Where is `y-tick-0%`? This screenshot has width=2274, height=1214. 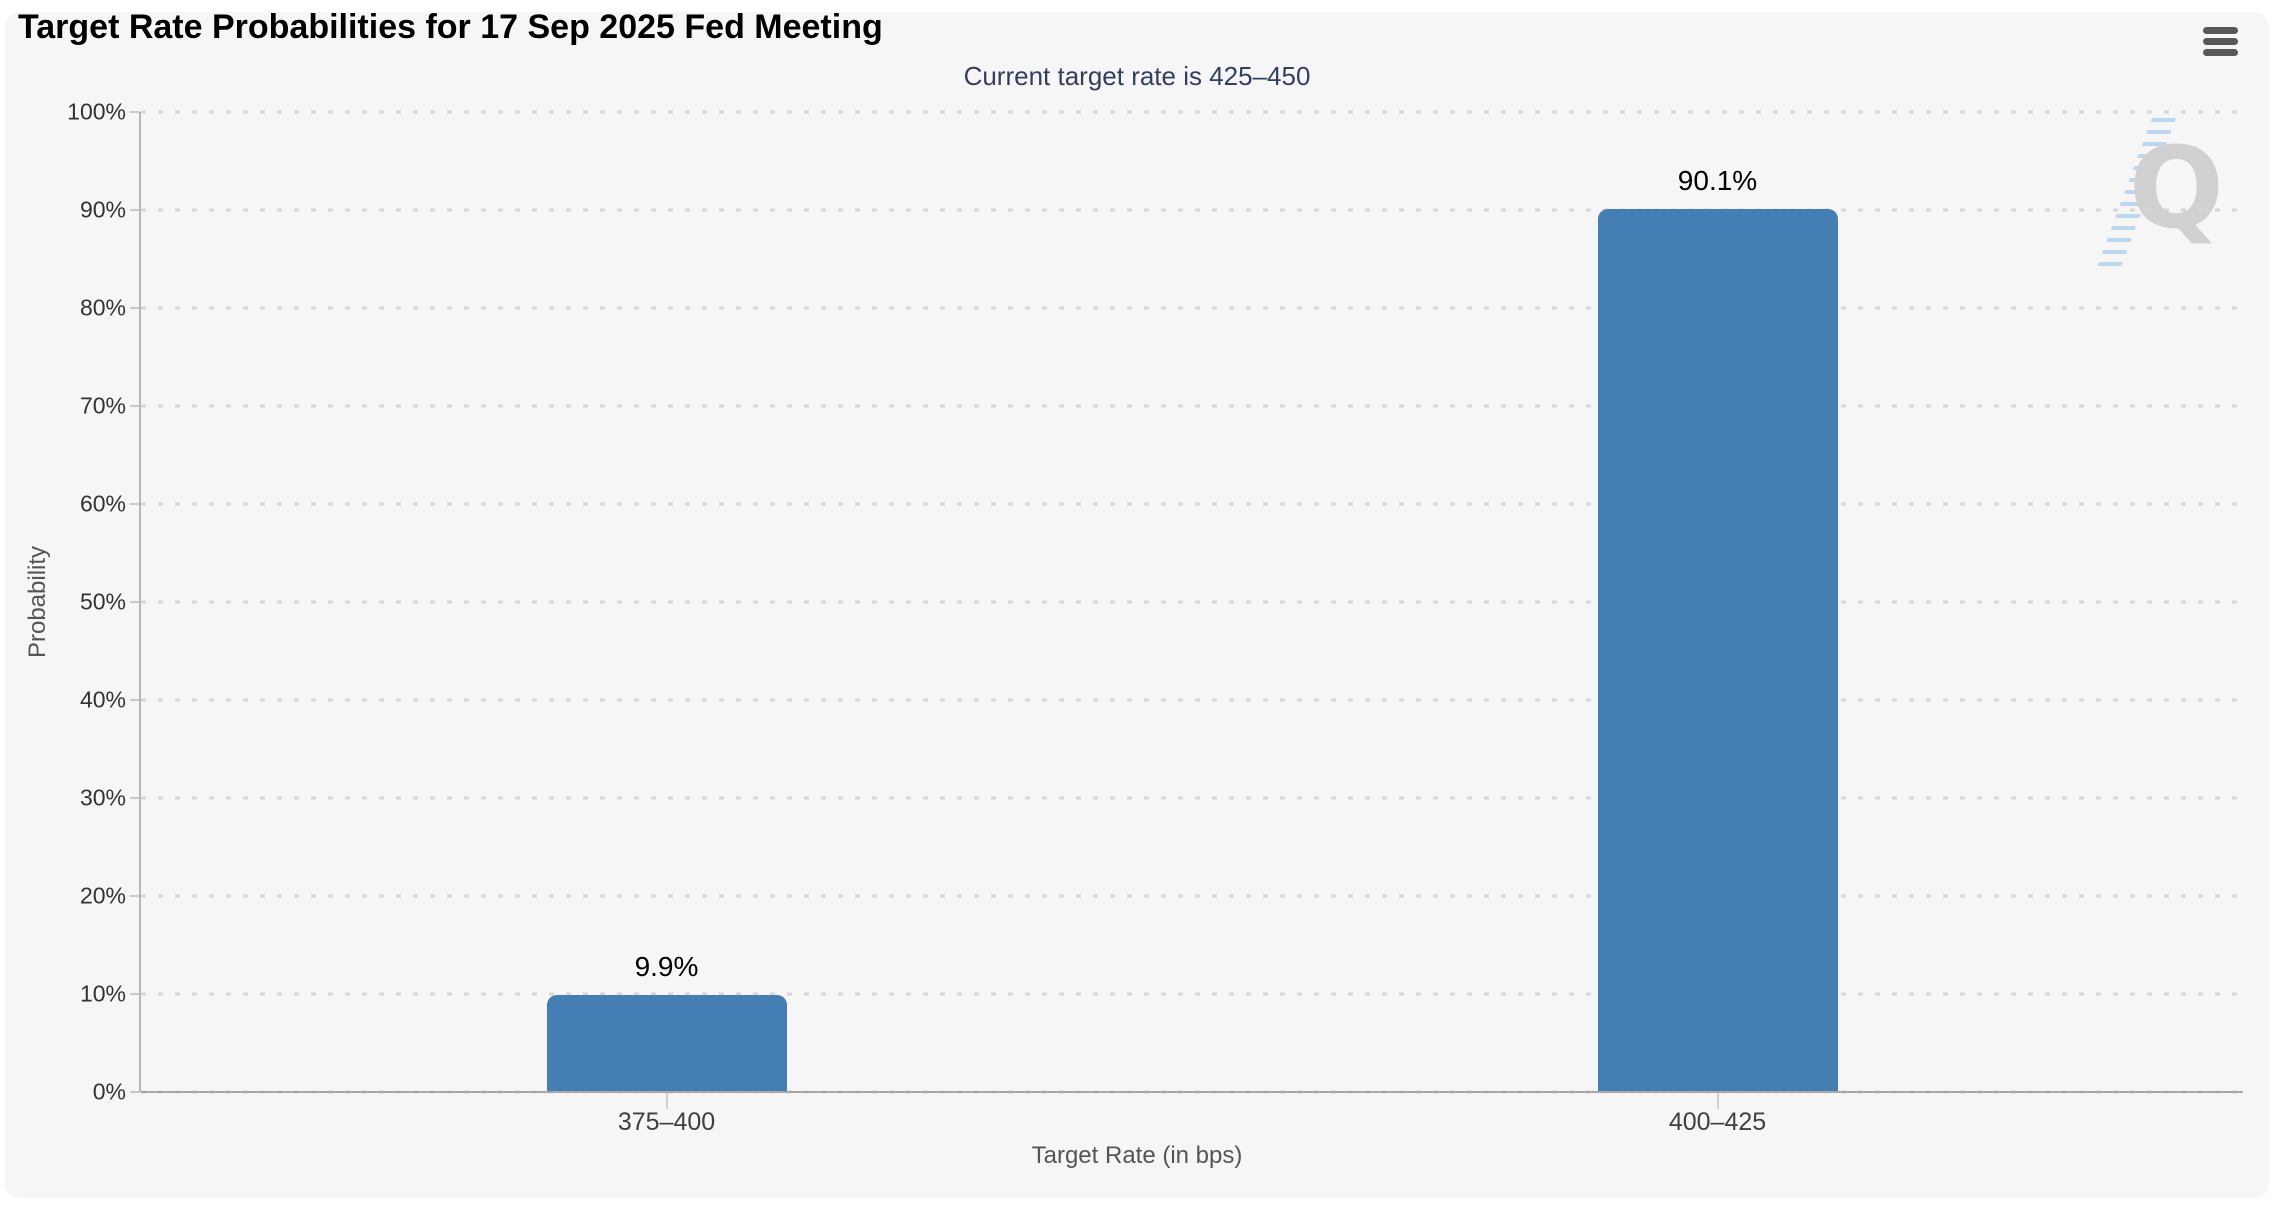
y-tick-0% is located at coordinates (135, 1092).